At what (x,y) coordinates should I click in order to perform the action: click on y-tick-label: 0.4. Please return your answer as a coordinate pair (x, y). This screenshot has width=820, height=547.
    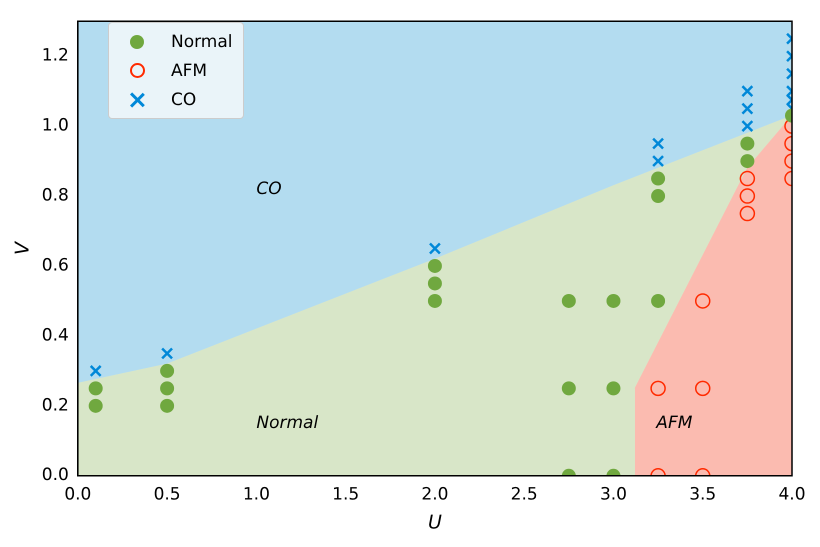
    Looking at the image, I should click on (55, 335).